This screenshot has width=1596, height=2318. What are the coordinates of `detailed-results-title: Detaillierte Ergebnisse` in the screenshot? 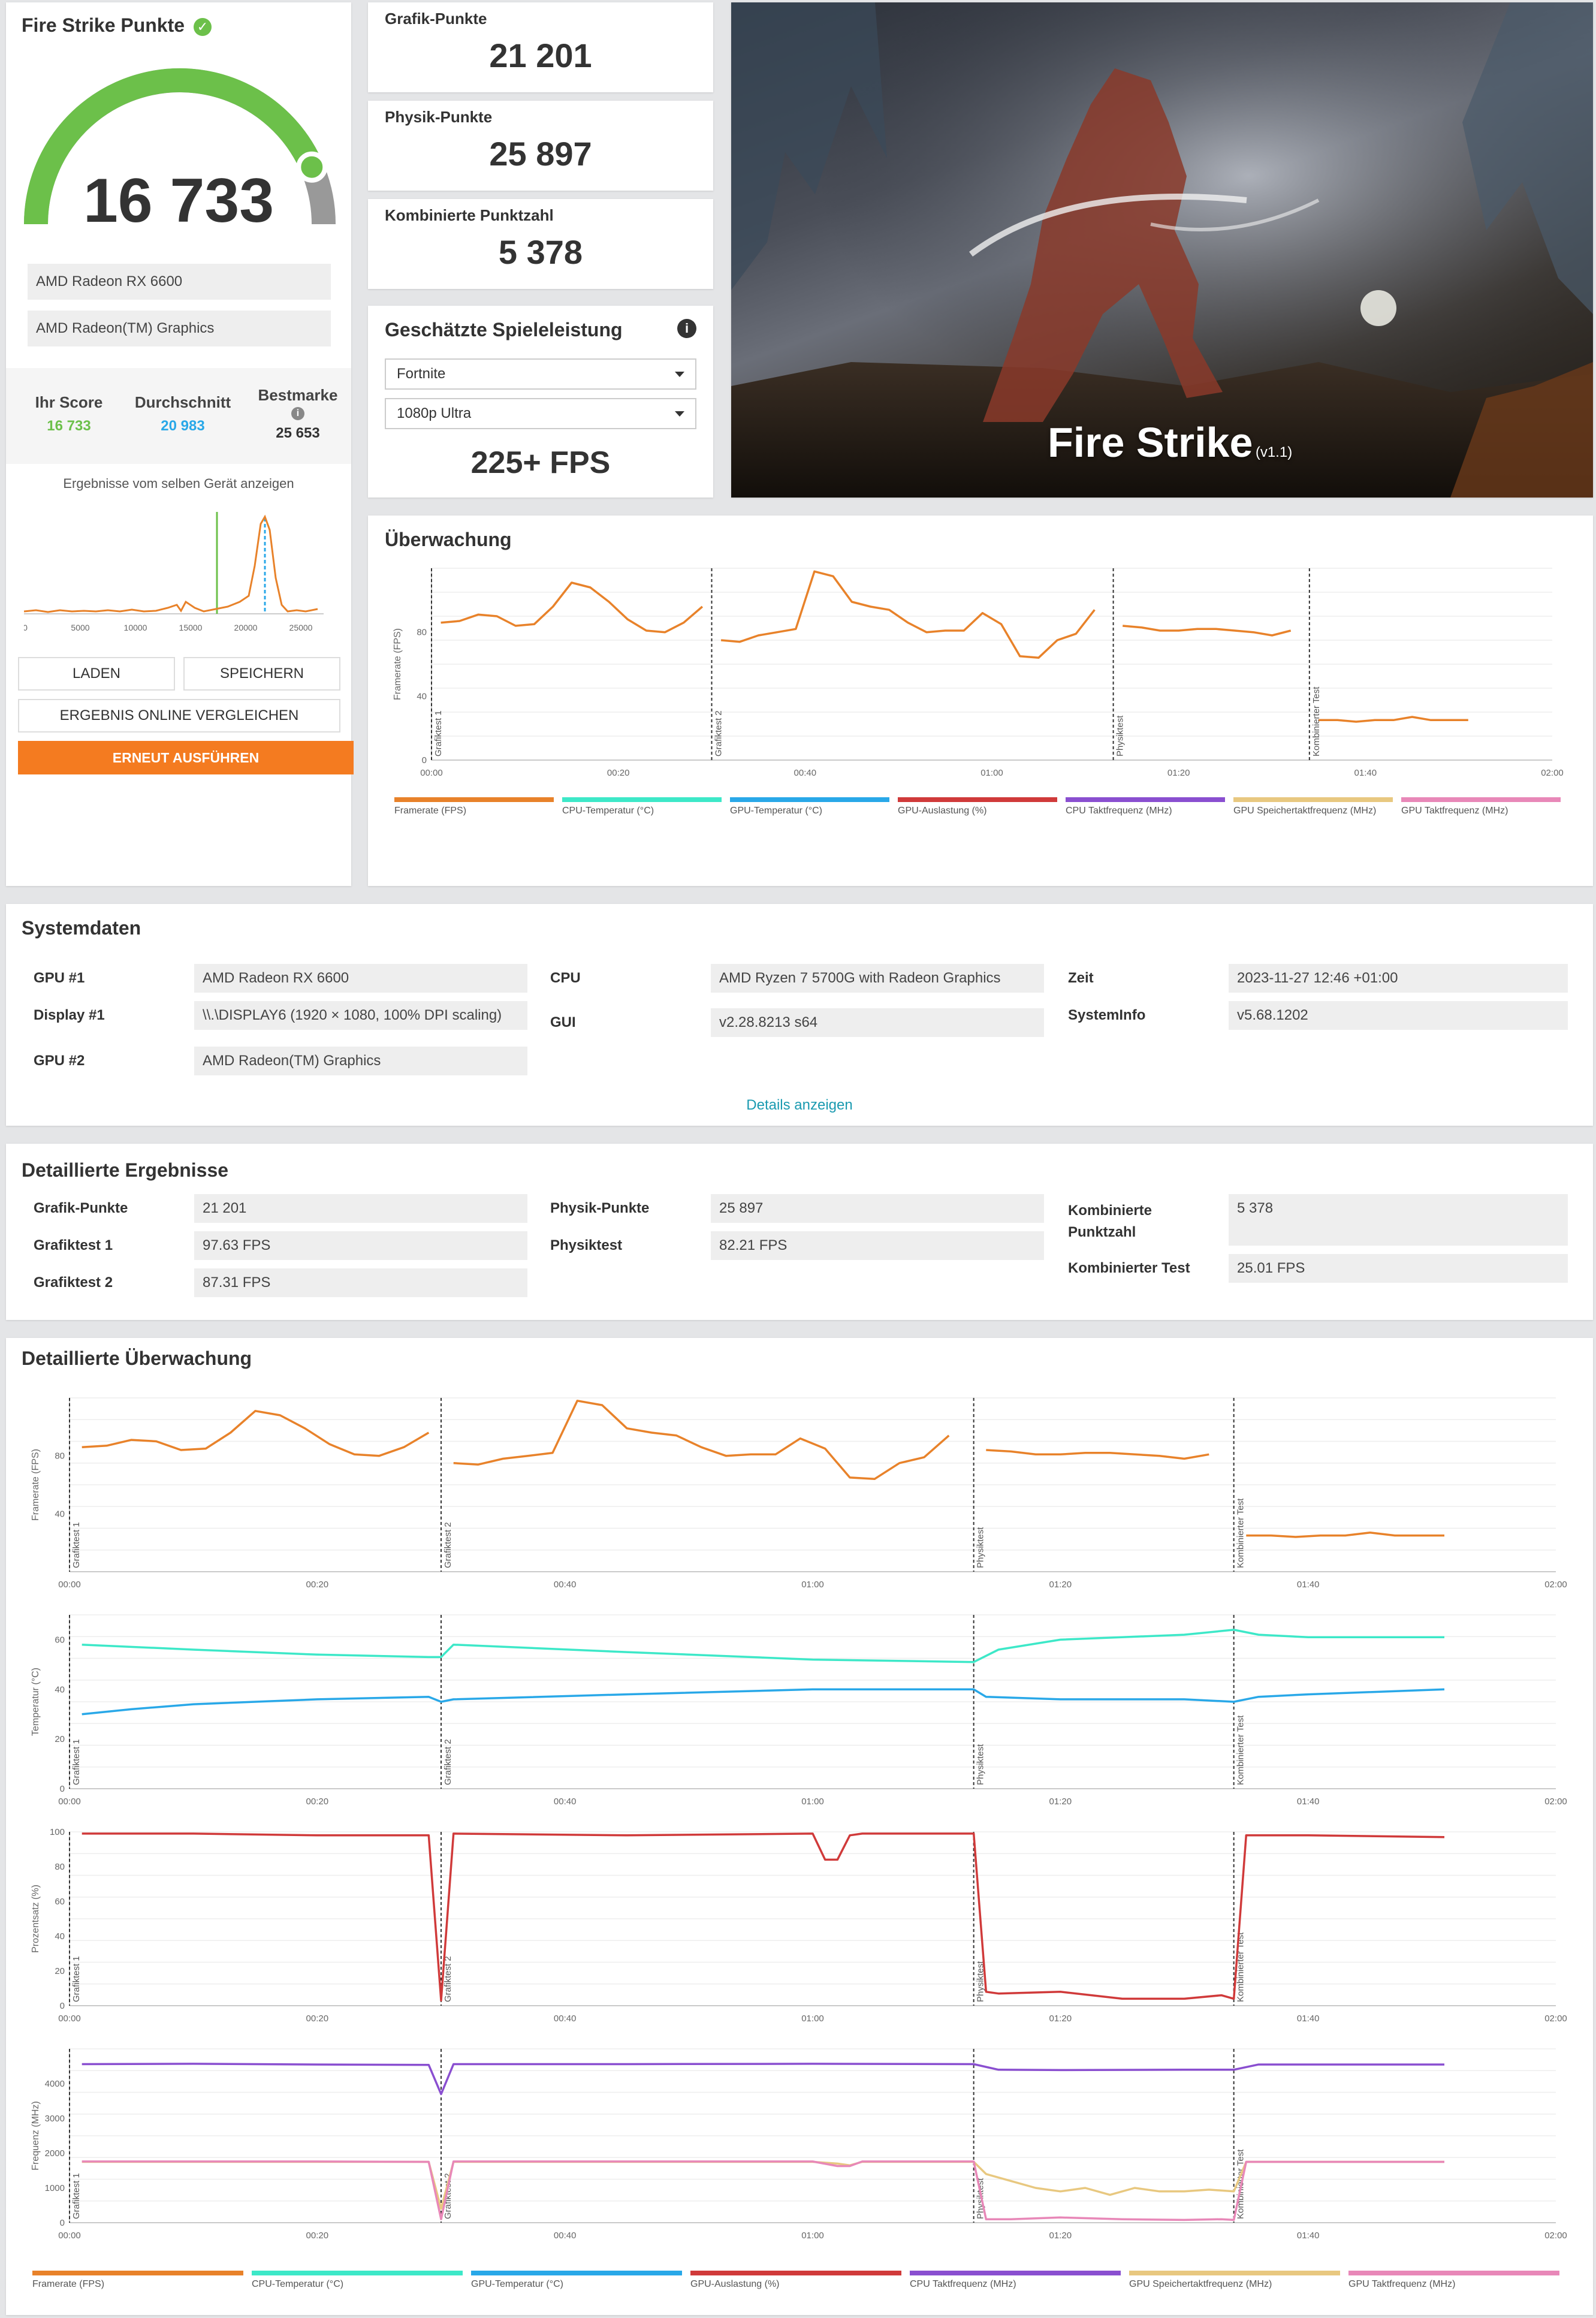 It's located at (125, 1170).